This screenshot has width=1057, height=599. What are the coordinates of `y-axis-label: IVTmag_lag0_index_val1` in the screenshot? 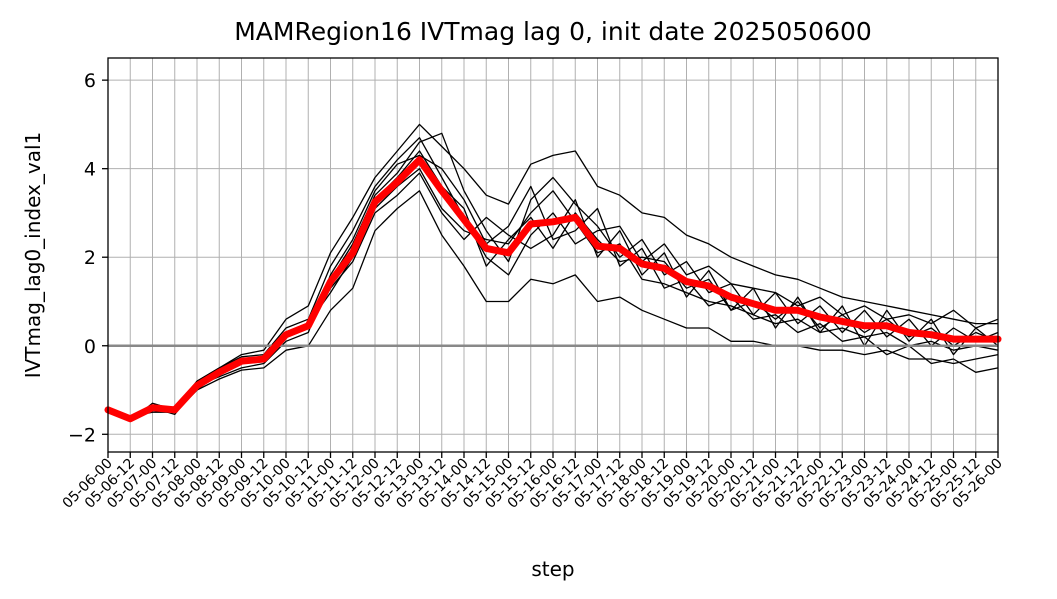 It's located at (33, 255).